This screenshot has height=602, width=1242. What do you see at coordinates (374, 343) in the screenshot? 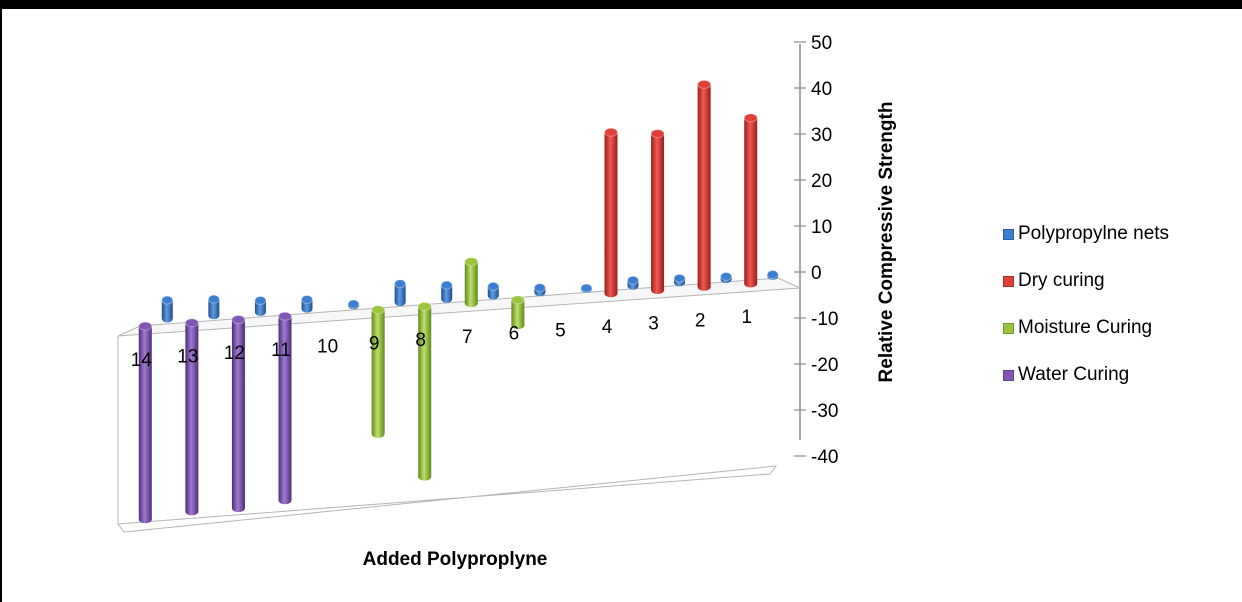
I see `x-tick-label: 9` at bounding box center [374, 343].